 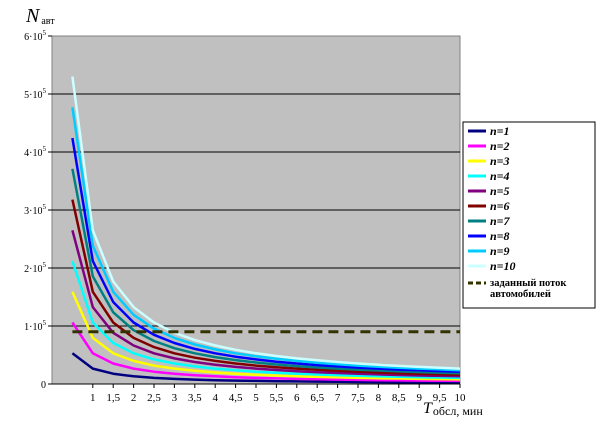 What do you see at coordinates (458, 411) in the screenshot?
I see `x-axis-label-sub: обсл, мин` at bounding box center [458, 411].